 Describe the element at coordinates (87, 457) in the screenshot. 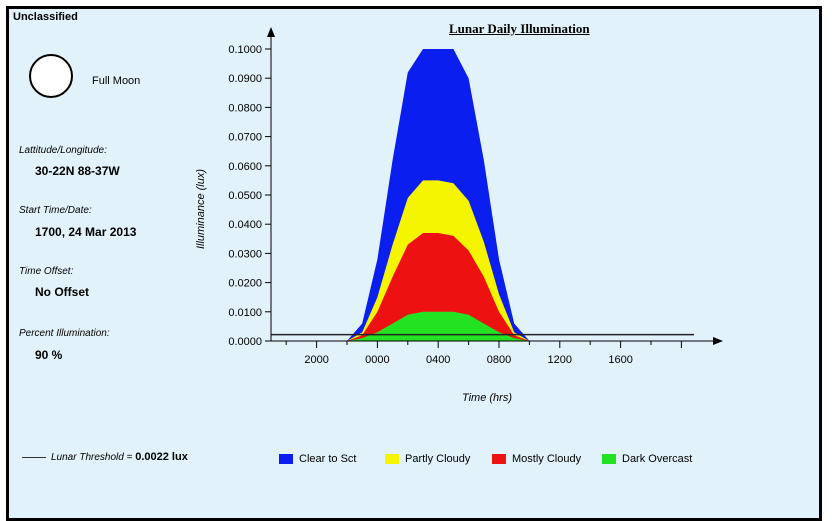

I see `threshold-name: Lunar Threshold` at that location.